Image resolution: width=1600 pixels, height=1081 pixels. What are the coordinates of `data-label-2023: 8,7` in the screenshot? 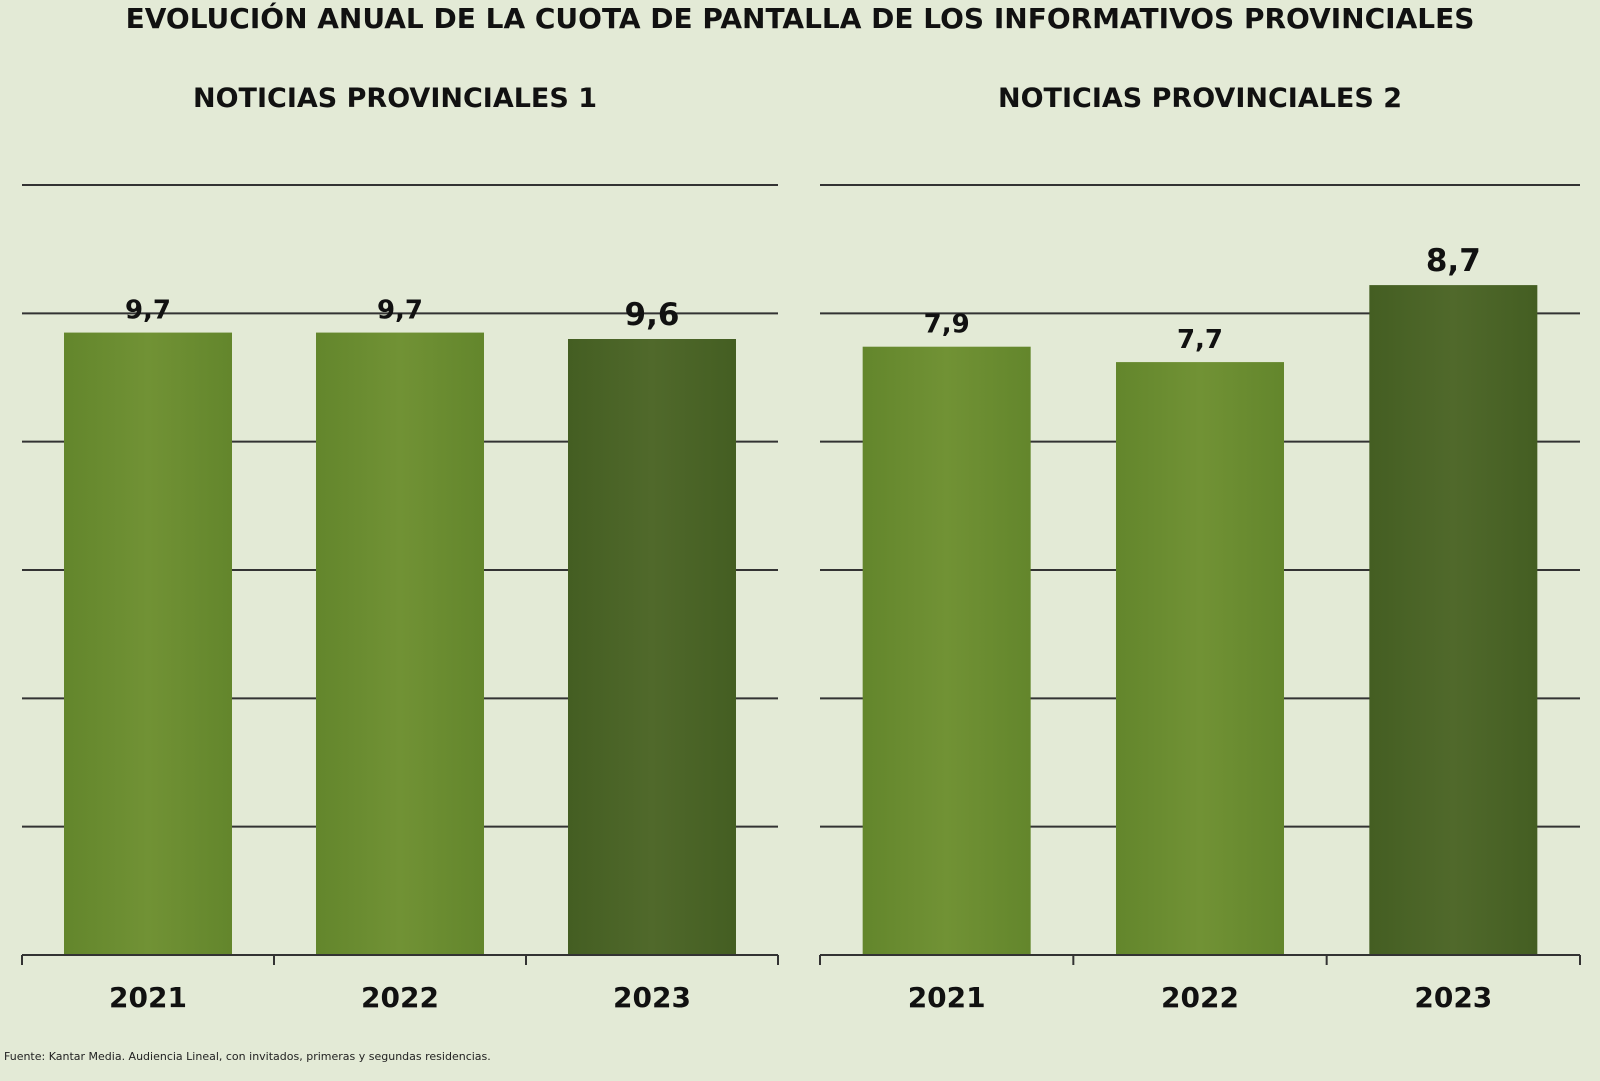 It's located at (1453, 261).